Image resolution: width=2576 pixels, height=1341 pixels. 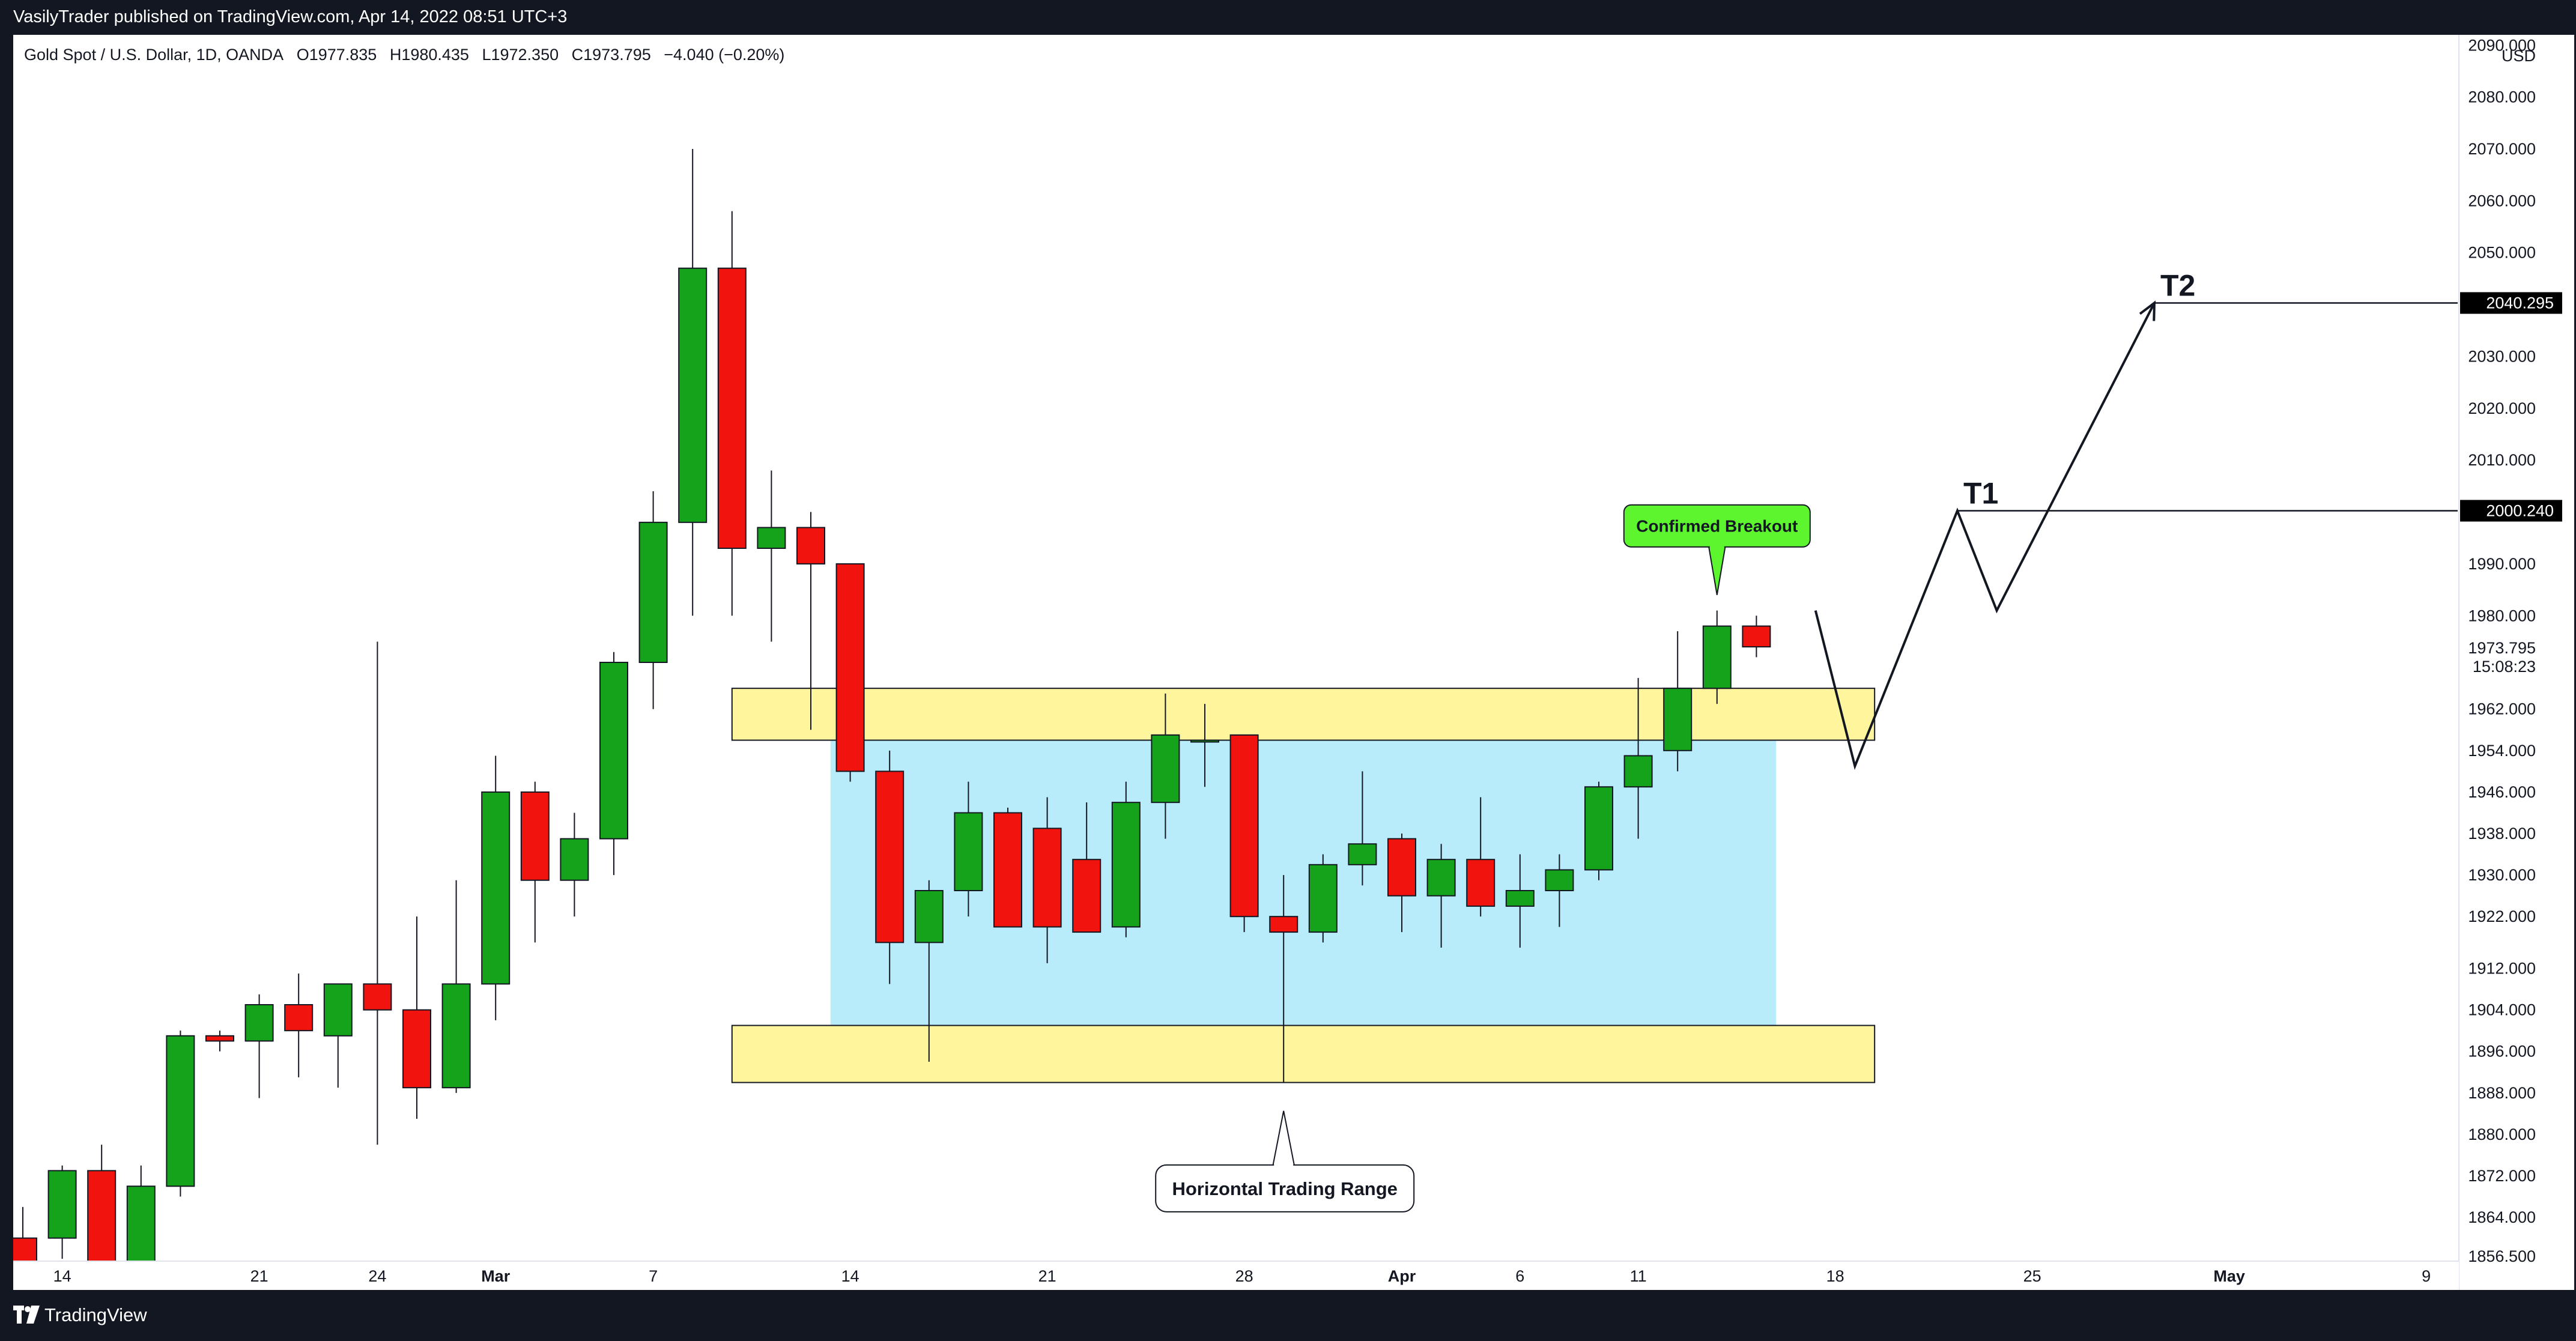 I want to click on y-tick-label: 2030.000, so click(x=2502, y=356).